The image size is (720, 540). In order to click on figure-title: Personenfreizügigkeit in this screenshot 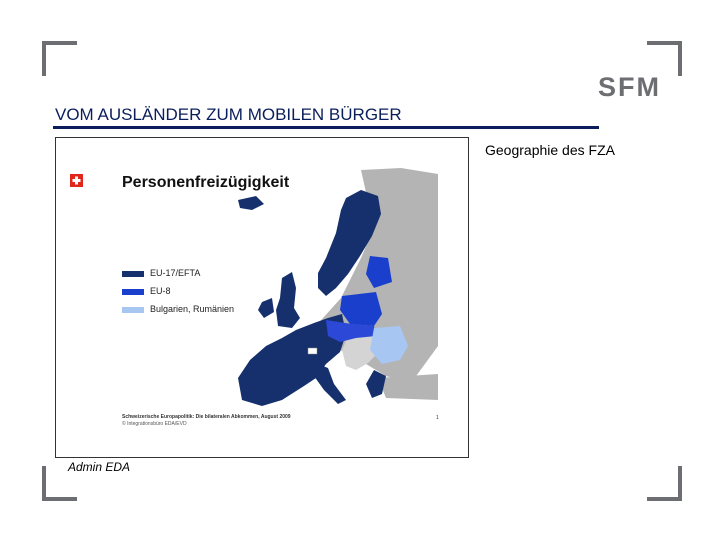, I will do `click(206, 182)`.